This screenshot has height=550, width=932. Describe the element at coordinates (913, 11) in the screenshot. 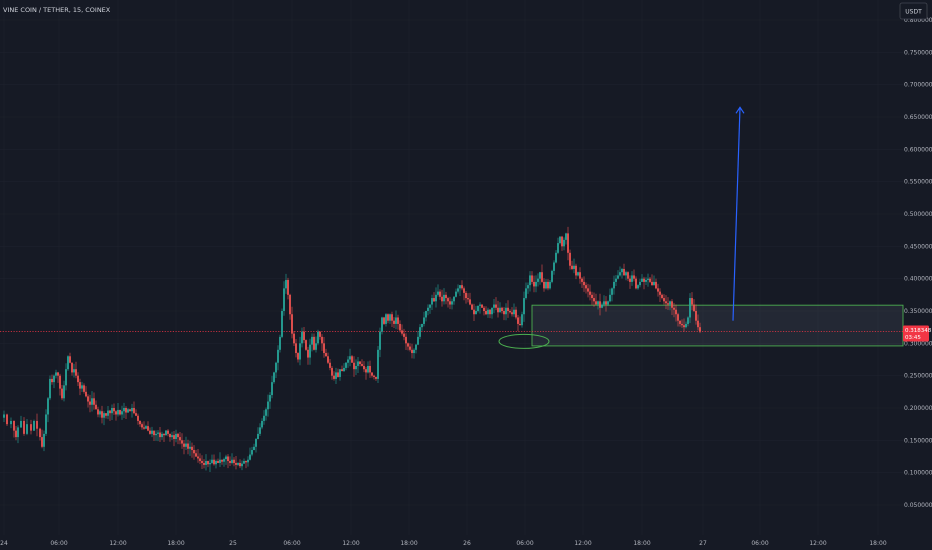

I see `currency-badge: USDT` at that location.